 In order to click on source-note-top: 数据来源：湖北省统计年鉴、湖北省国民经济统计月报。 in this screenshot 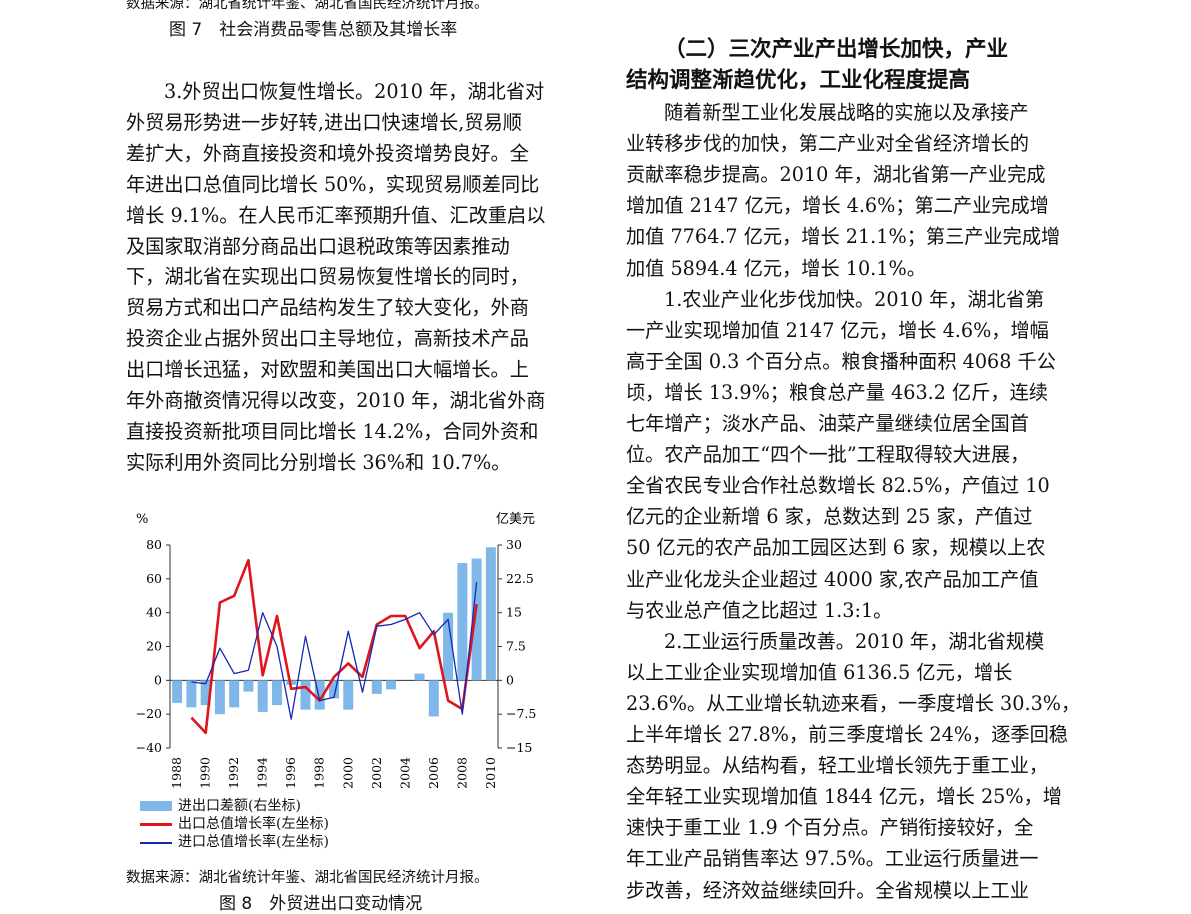, I will do `click(307, 6)`.